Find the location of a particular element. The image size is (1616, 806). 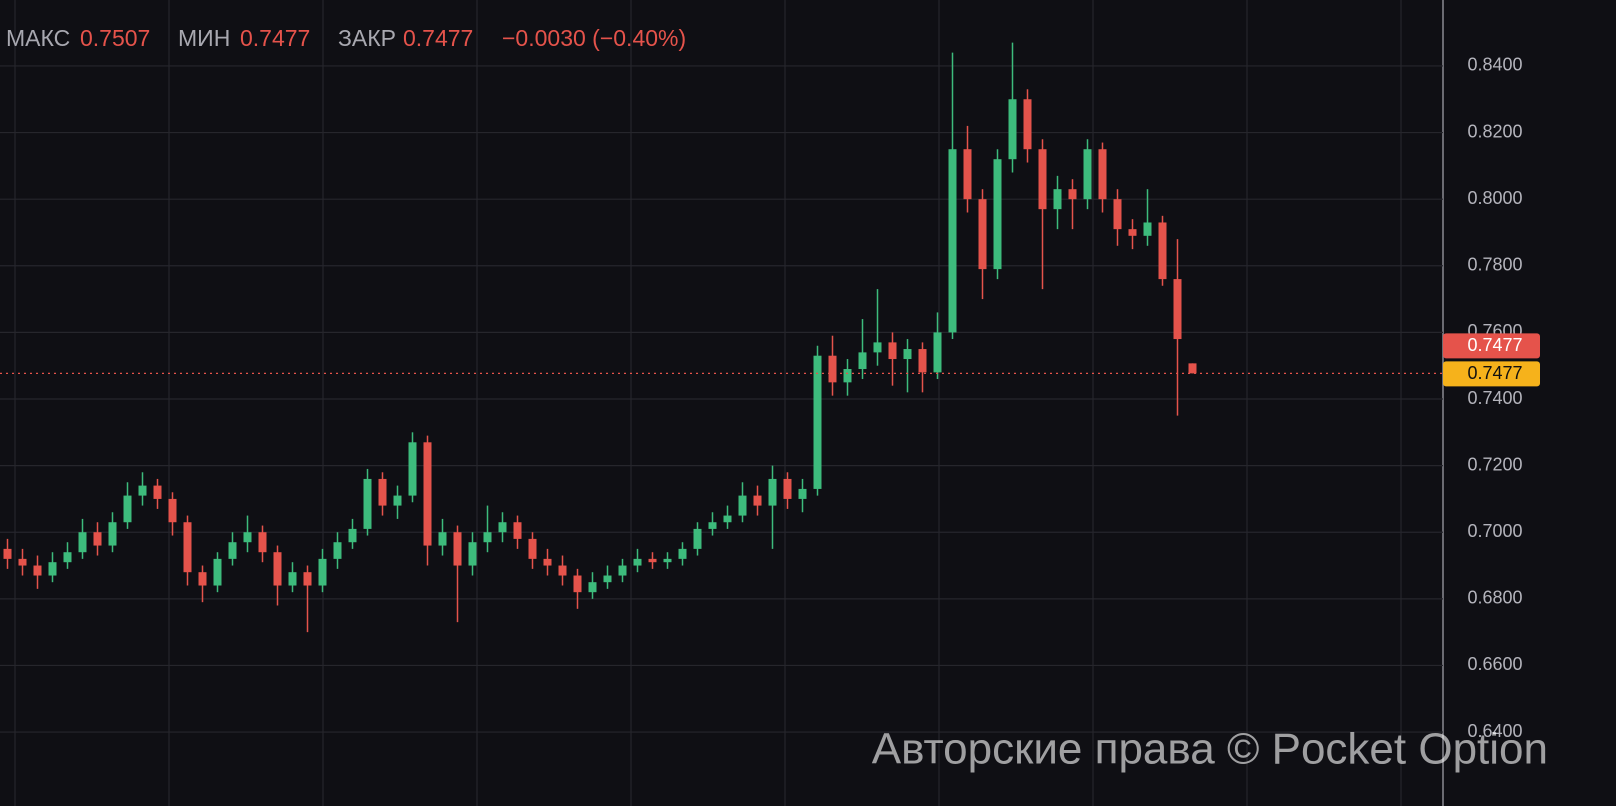

y-tick-label: 0.6400 is located at coordinates (1494, 731).